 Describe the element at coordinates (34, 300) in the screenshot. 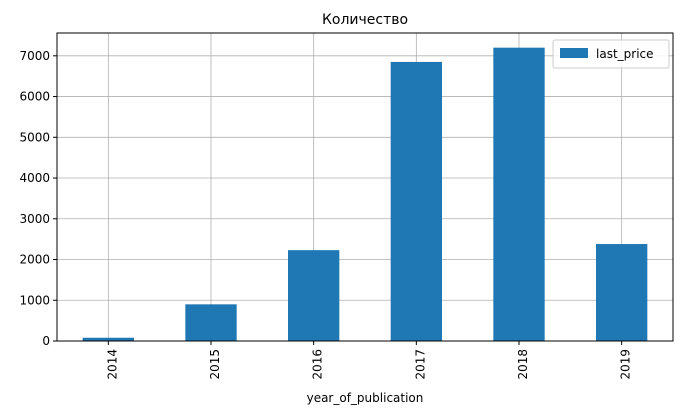

I see `y-tick-label: 1000` at that location.